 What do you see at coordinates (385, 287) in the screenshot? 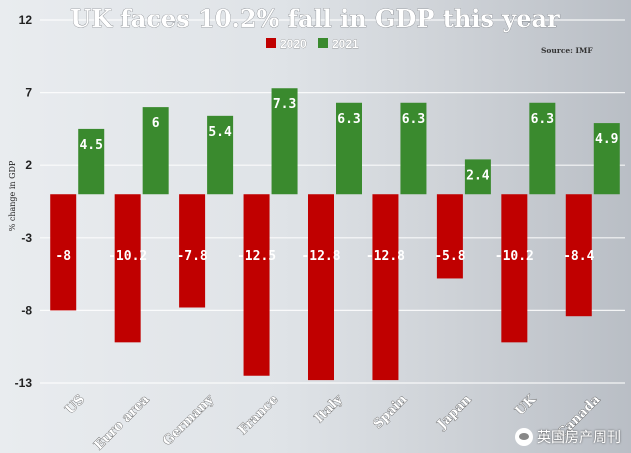
I see `bar-2020-spain` at bounding box center [385, 287].